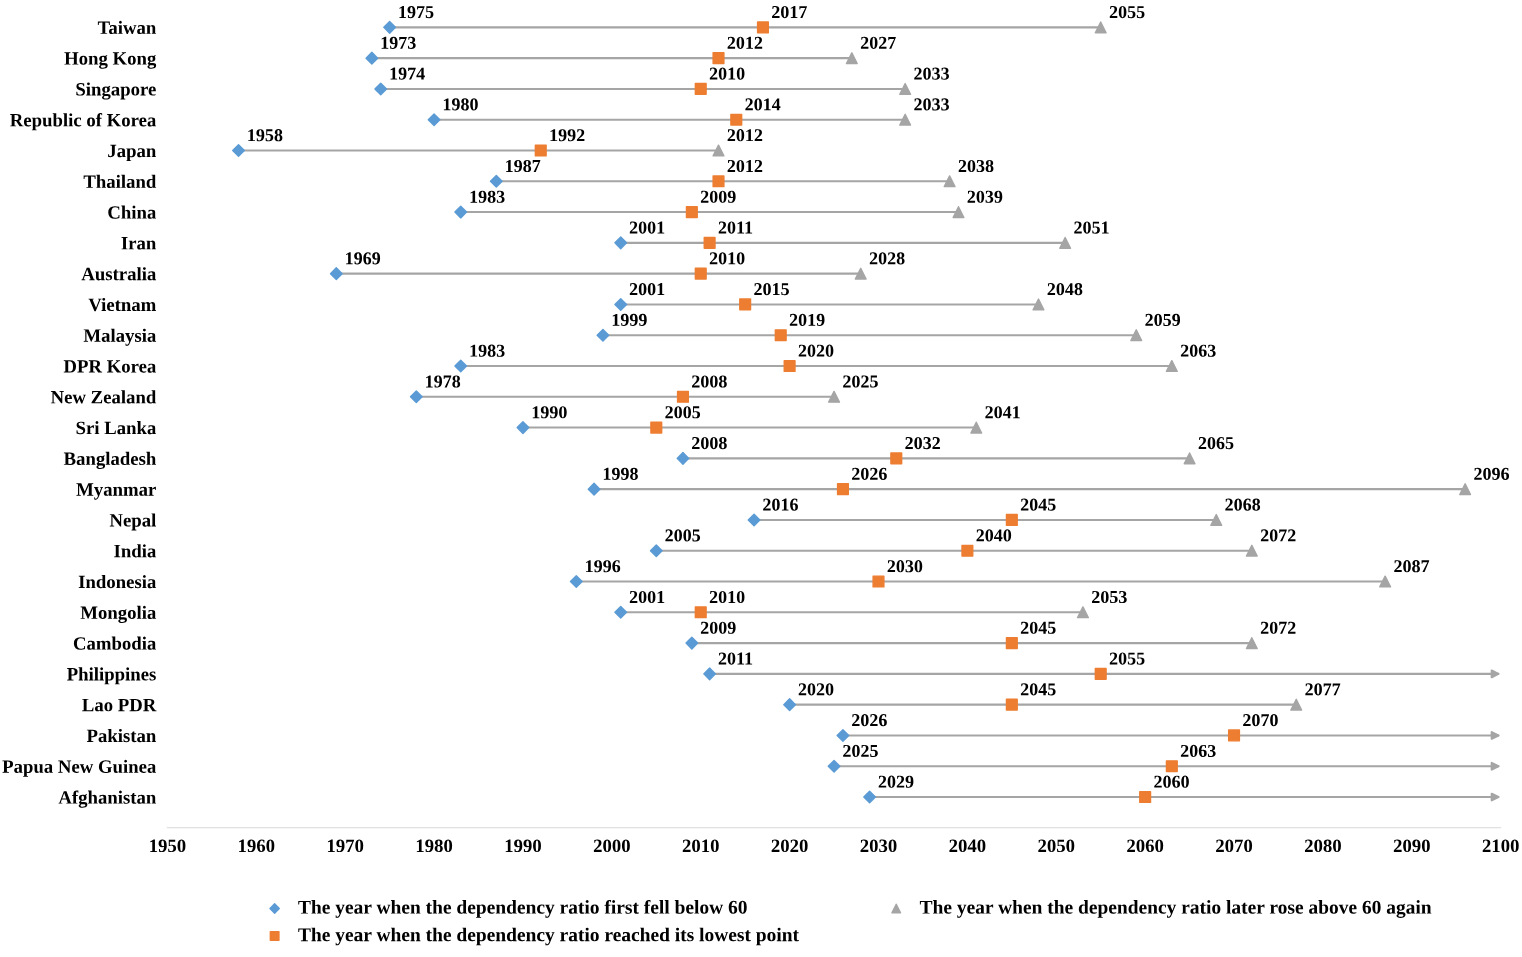  Describe the element at coordinates (647, 597) in the screenshot. I see `data-label: 2001` at that location.